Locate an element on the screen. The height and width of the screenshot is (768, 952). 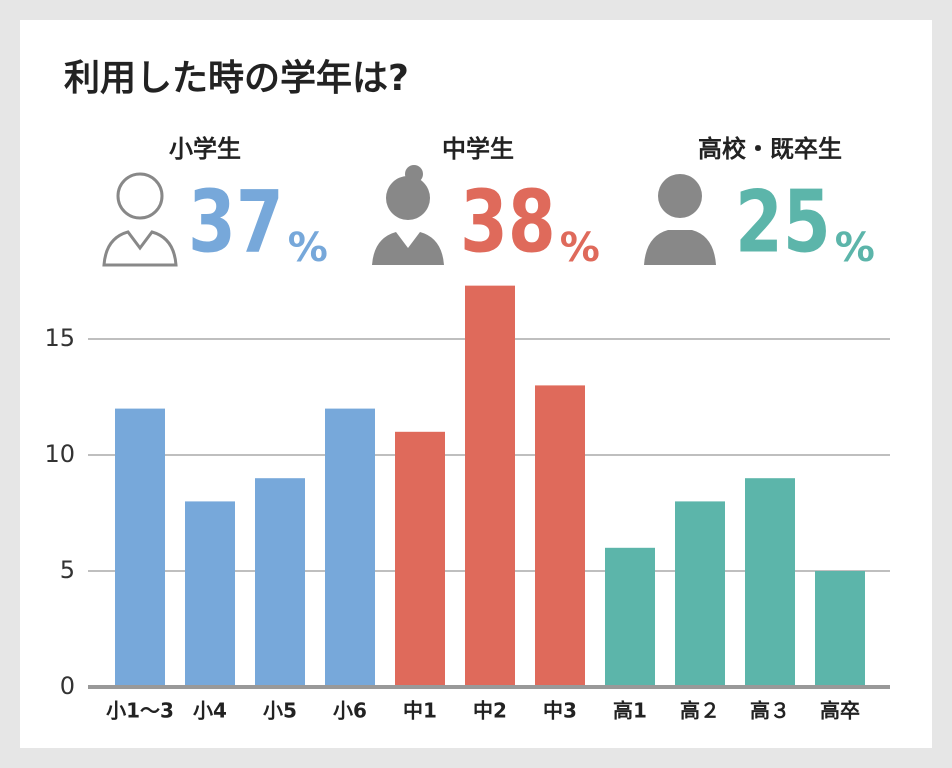
x-tick-label: 小4 is located at coordinates (210, 711).